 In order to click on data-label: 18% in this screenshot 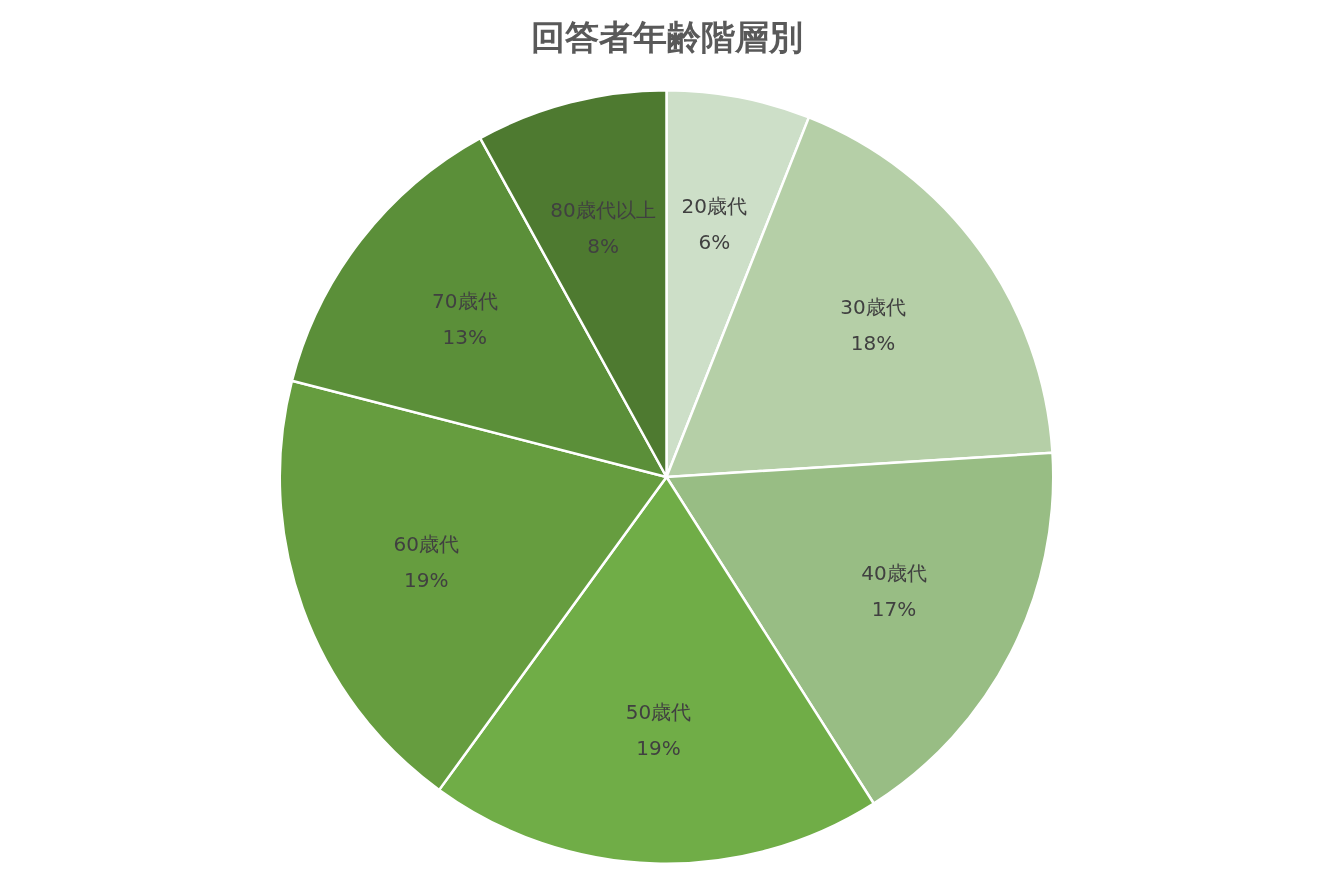, I will do `click(873, 343)`.